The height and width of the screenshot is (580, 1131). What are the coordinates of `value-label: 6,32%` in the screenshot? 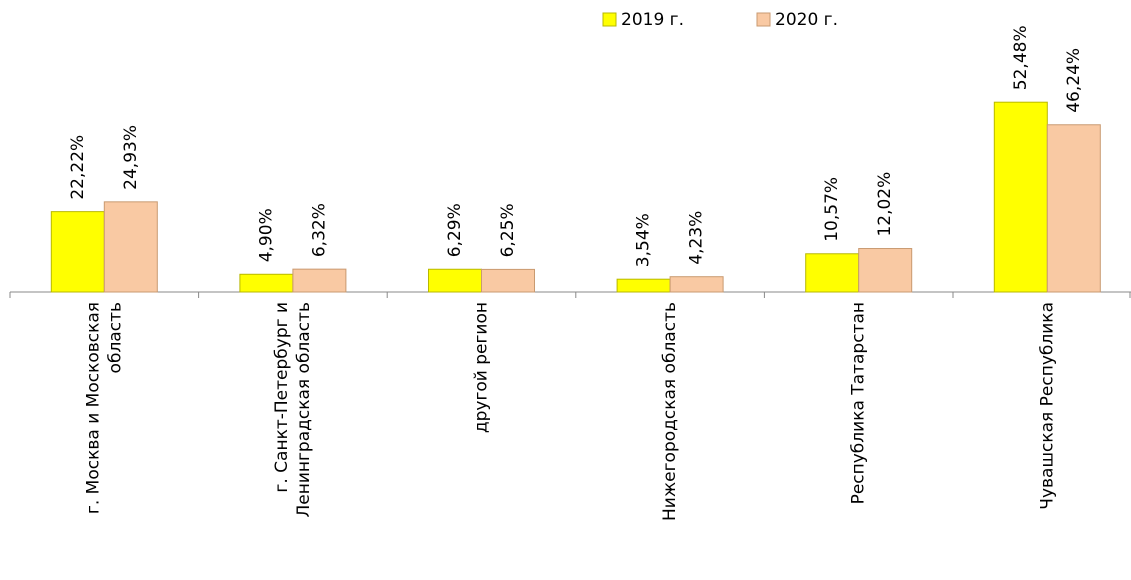 It's located at (319, 230).